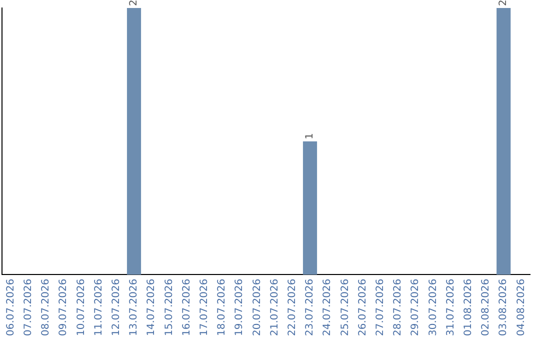 This screenshot has height=340, width=540. What do you see at coordinates (398, 307) in the screenshot?
I see `x-tick-label: 28.07.2026` at bounding box center [398, 307].